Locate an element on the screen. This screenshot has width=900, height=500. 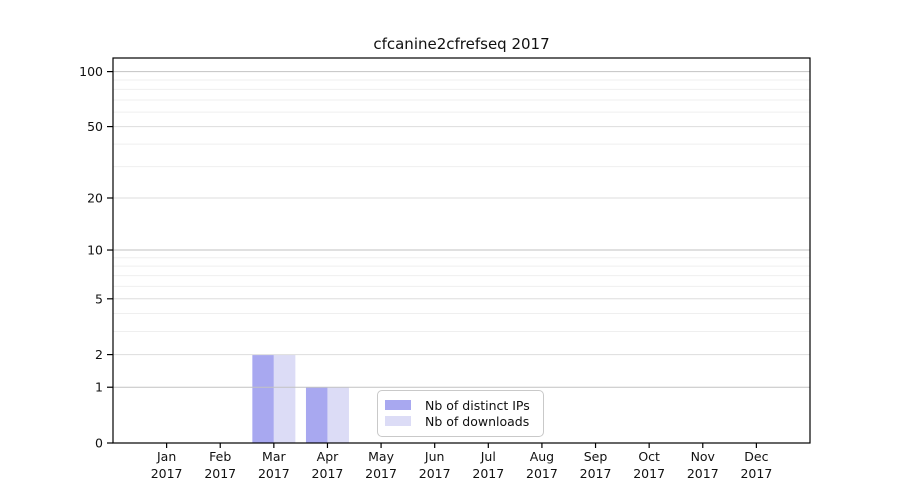
legend-label-downloads: Nb of downloads is located at coordinates (477, 421).